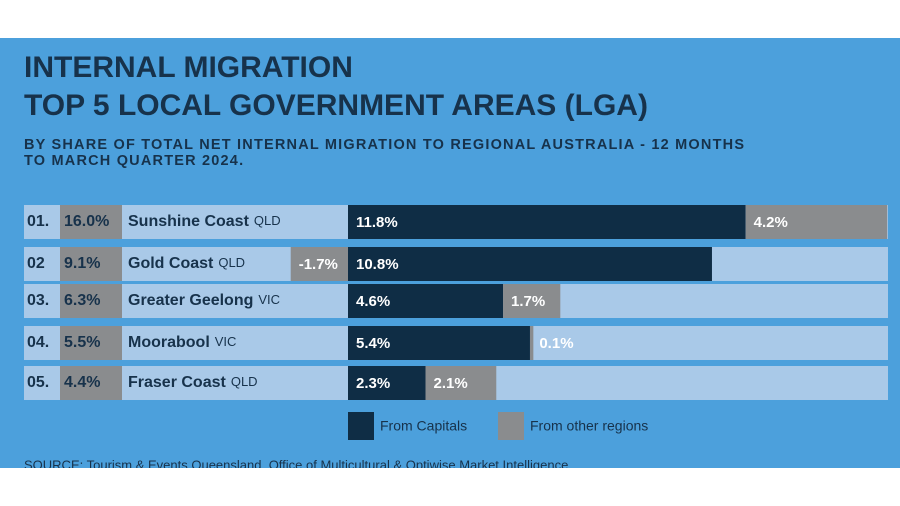  What do you see at coordinates (190, 300) in the screenshot?
I see `lga-name: Greater Geelong` at bounding box center [190, 300].